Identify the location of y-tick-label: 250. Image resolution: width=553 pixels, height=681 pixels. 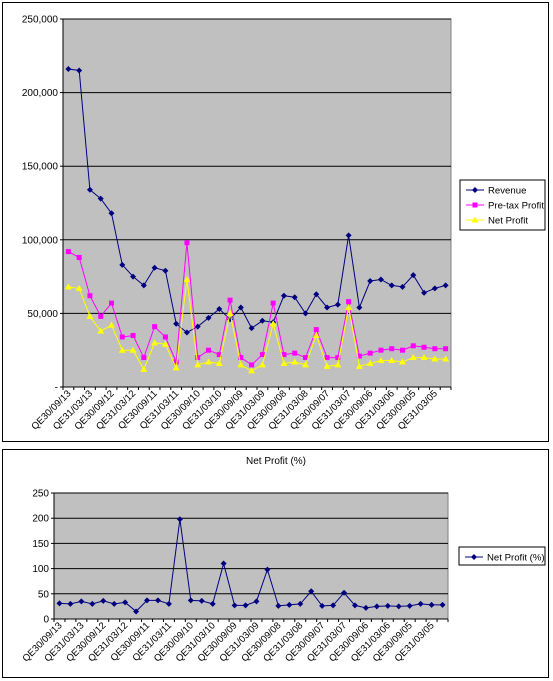
(40, 494).